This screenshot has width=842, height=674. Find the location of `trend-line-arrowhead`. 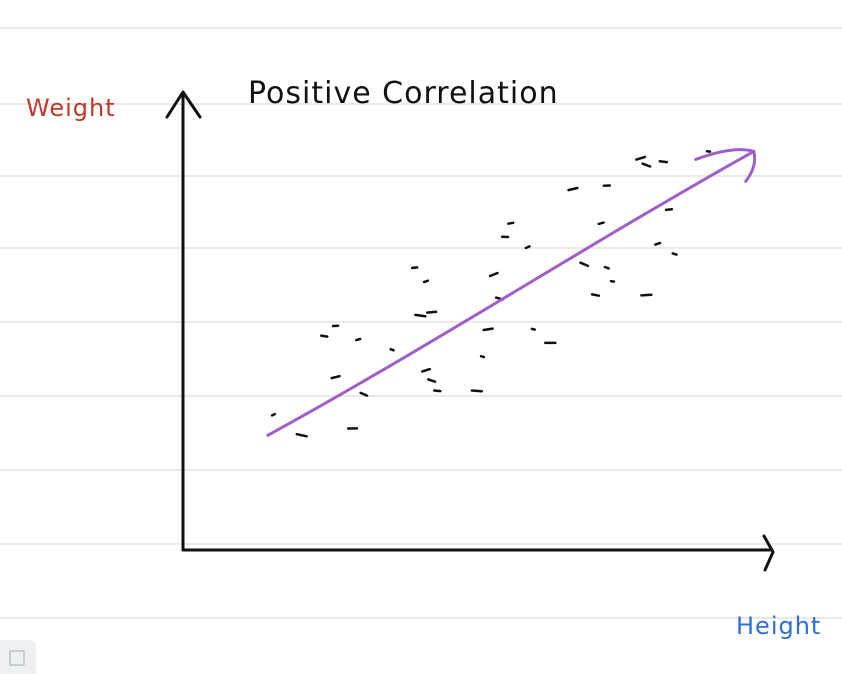

trend-line-arrowhead is located at coordinates (725, 165).